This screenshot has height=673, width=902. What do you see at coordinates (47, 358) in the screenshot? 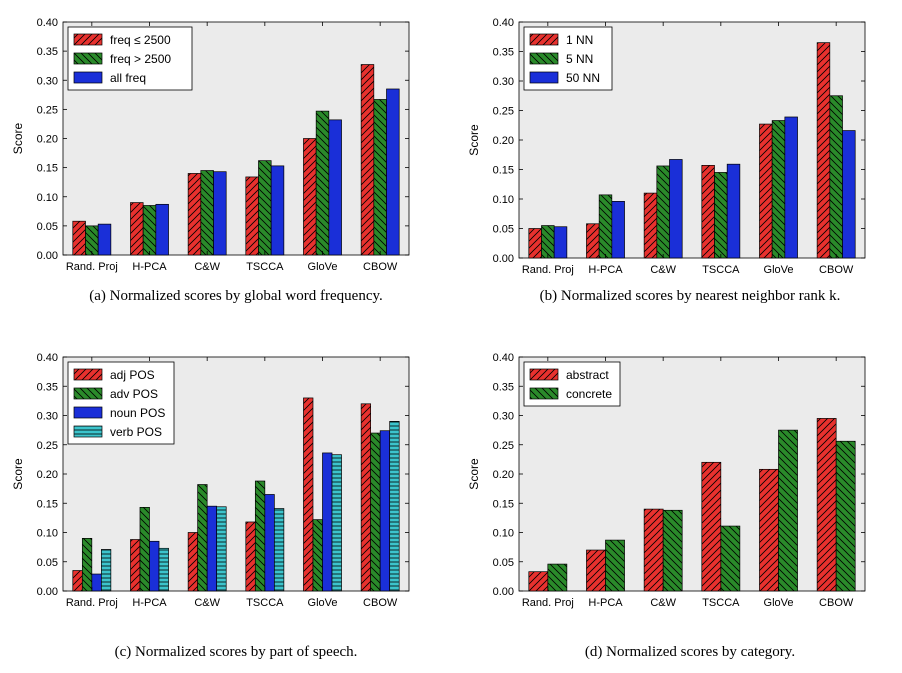
I see `y-tick-label: 0.40` at bounding box center [47, 358].